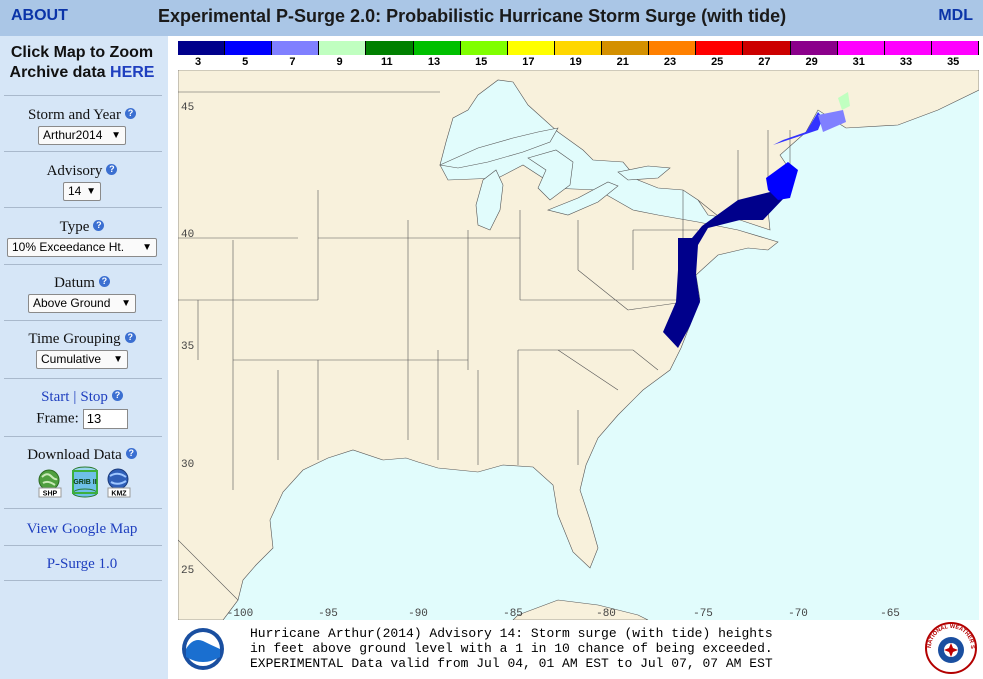  What do you see at coordinates (119, 494) in the screenshot?
I see `kmz-text: KMZ` at bounding box center [119, 494].